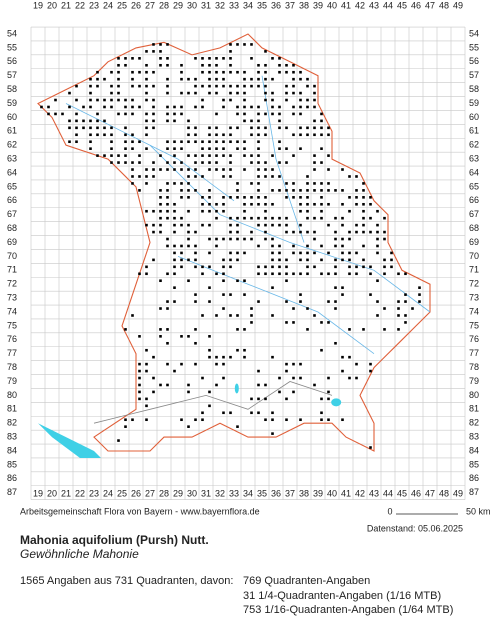 Image resolution: width=500 pixels, height=620 pixels. I want to click on row-label: 76, so click(474, 339).